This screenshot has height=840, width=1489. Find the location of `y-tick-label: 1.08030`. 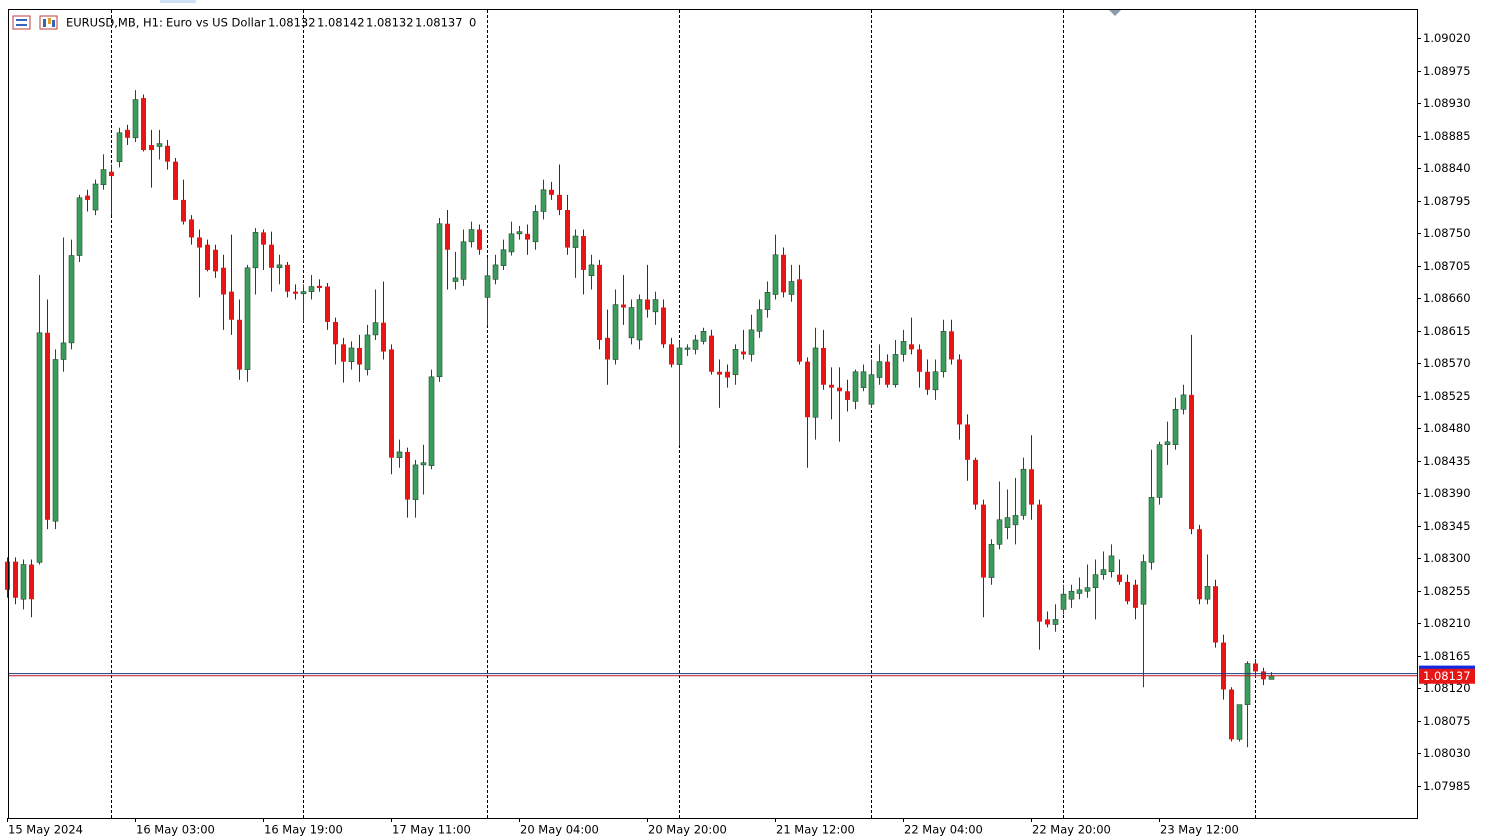

y-tick-label: 1.08030 is located at coordinates (1447, 753).